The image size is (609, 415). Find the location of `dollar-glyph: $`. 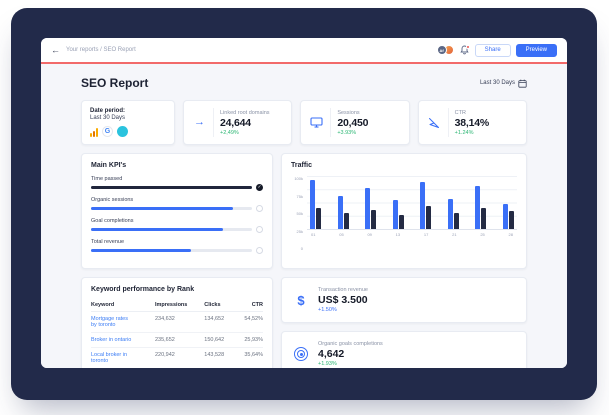

dollar-glyph: $ is located at coordinates (301, 300).